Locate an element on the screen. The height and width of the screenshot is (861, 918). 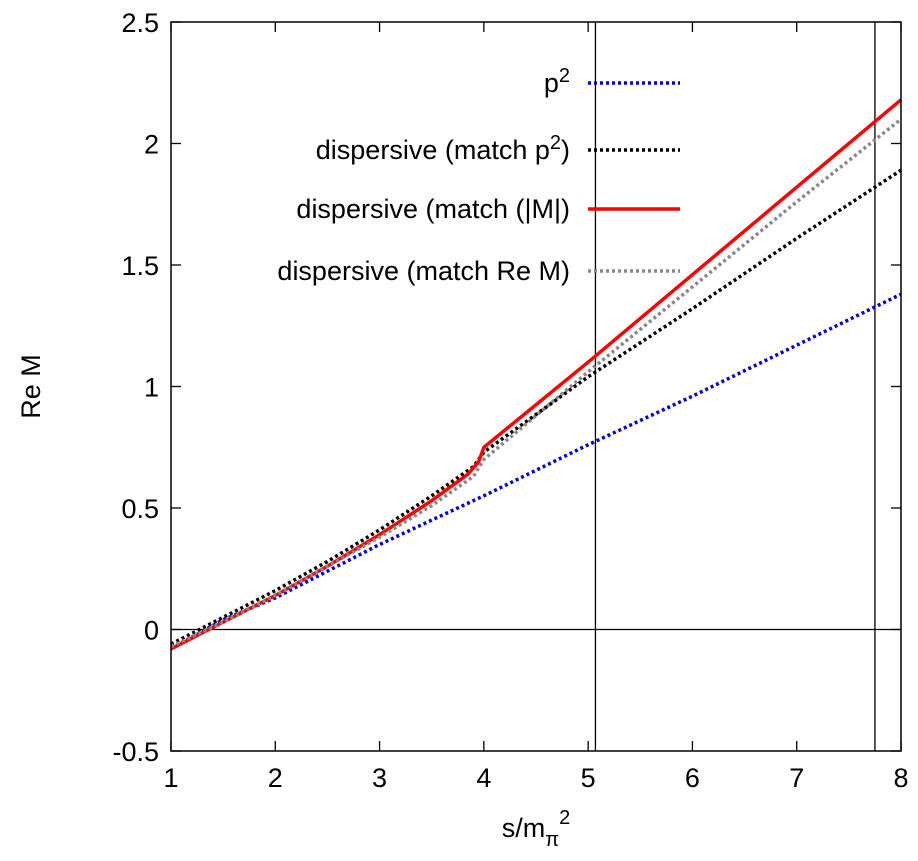
x-axis-title-sup: 2 is located at coordinates (564, 818).